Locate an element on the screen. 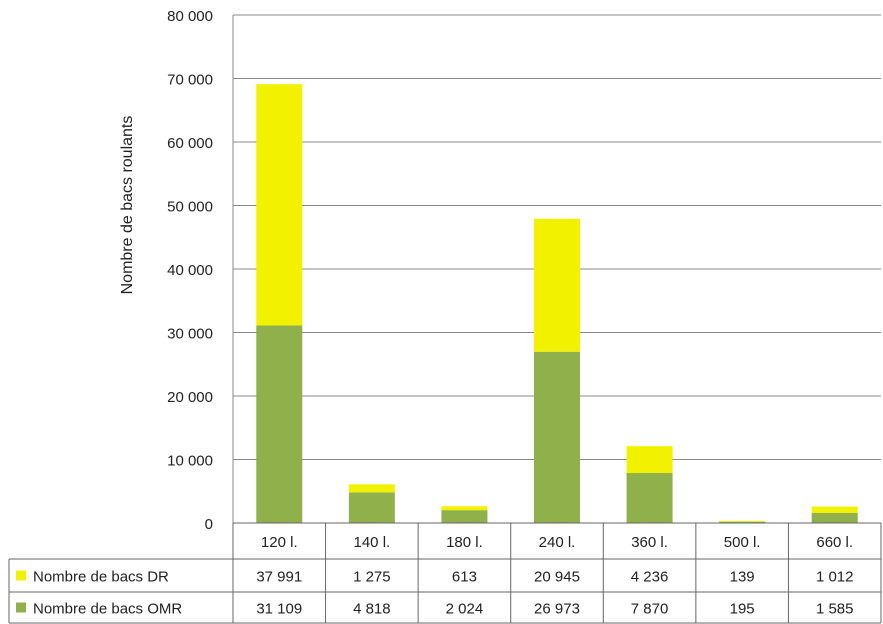  category-label: 120 l. is located at coordinates (279, 542).